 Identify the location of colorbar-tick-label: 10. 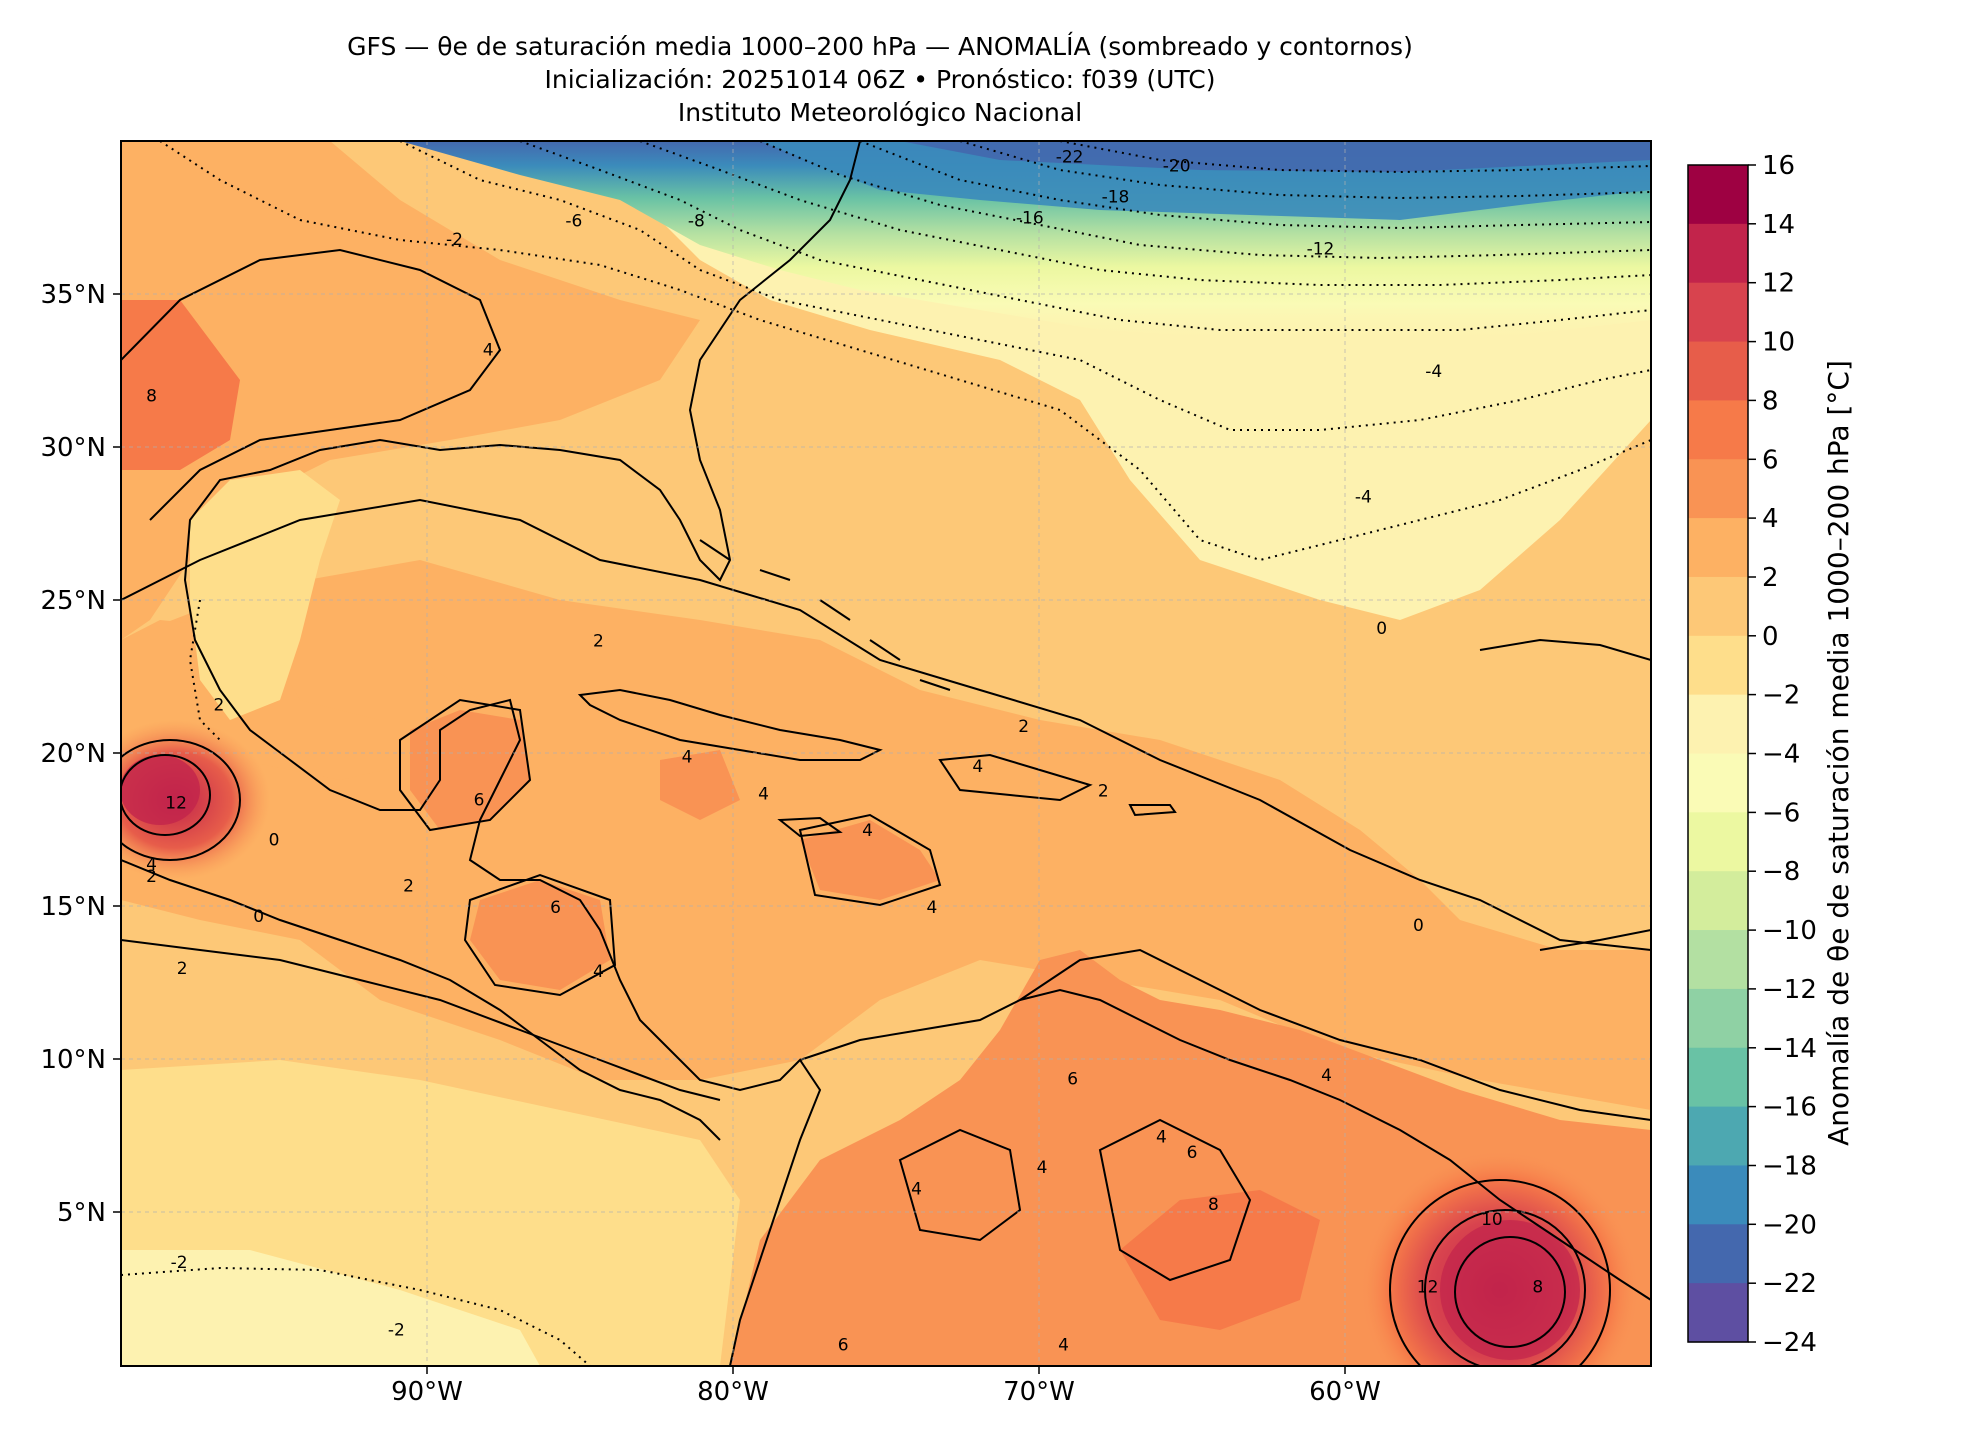
(1778, 343).